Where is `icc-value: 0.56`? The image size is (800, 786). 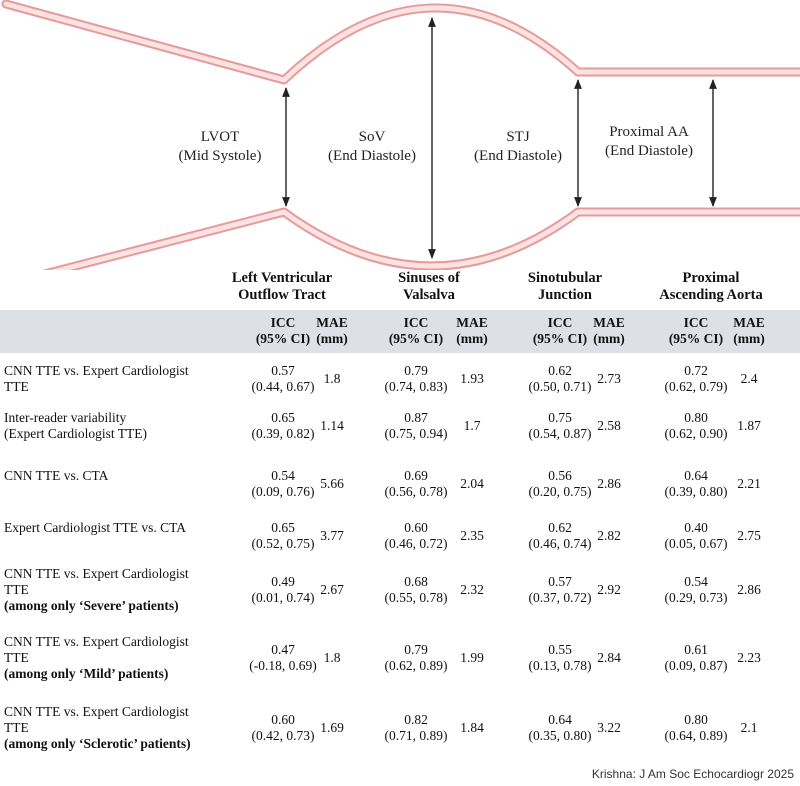
icc-value: 0.56 is located at coordinates (560, 475).